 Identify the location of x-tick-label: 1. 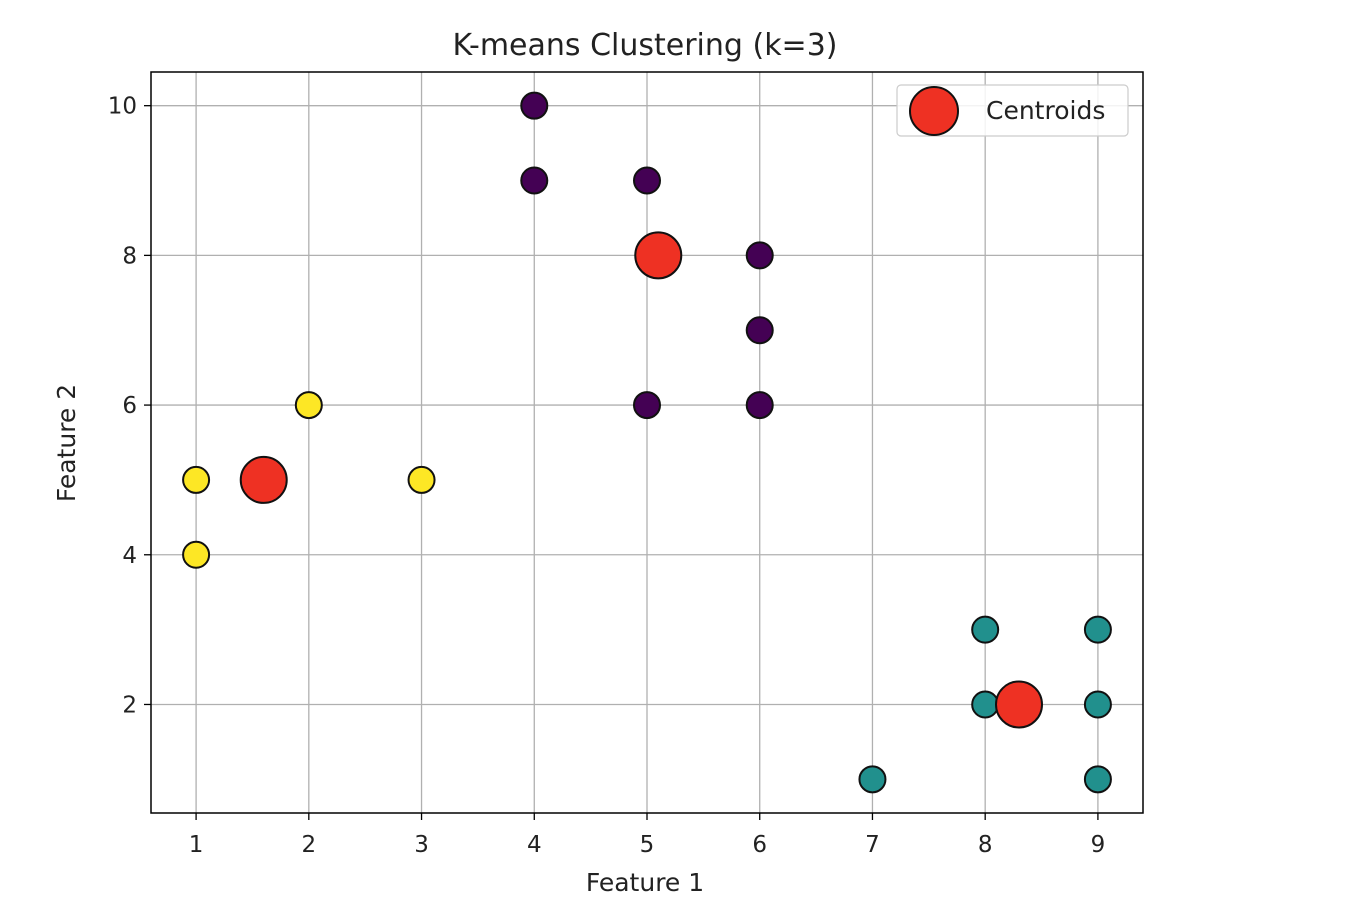
(196, 845).